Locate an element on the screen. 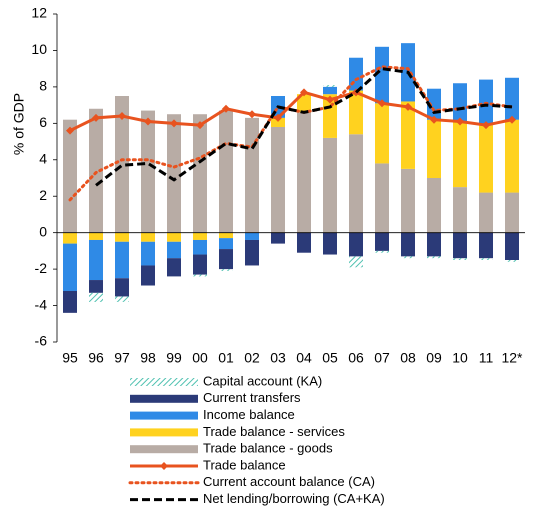 The width and height of the screenshot is (551, 510). x-tick-label: 99 is located at coordinates (174, 358).